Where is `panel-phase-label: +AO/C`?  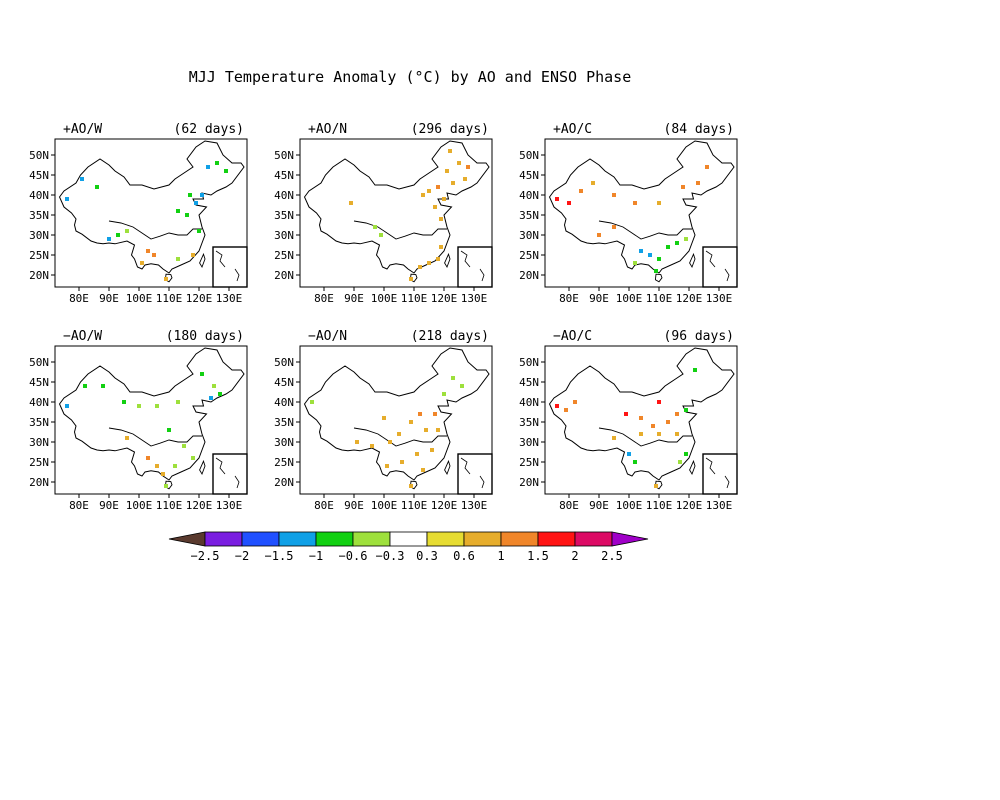
panel-phase-label: +AO/C is located at coordinates (572, 129).